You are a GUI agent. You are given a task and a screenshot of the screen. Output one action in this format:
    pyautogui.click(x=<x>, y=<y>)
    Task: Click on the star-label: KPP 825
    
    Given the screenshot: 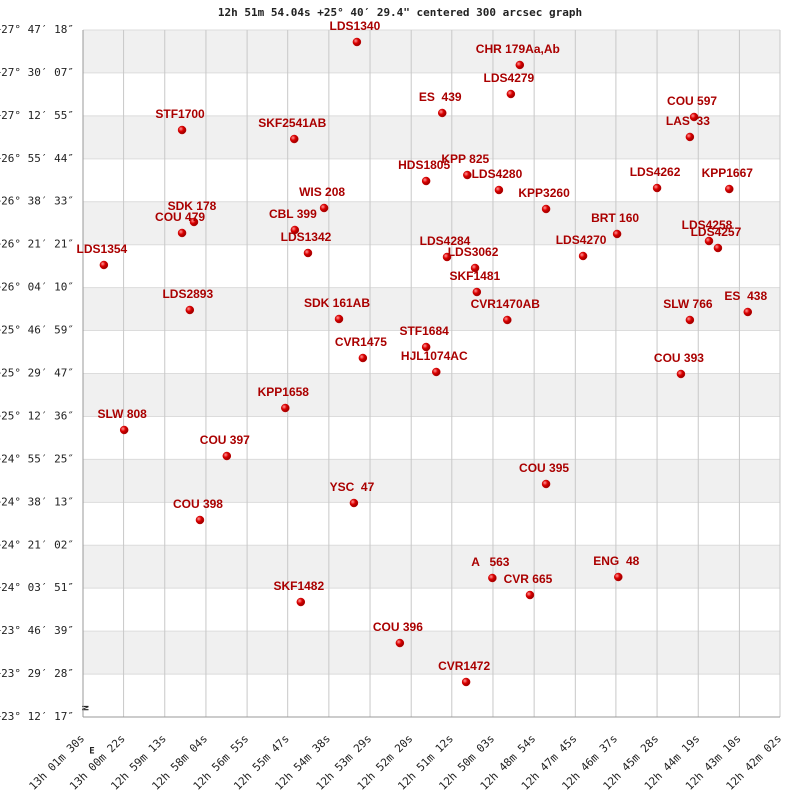 What is the action you would take?
    pyautogui.click(x=465, y=159)
    